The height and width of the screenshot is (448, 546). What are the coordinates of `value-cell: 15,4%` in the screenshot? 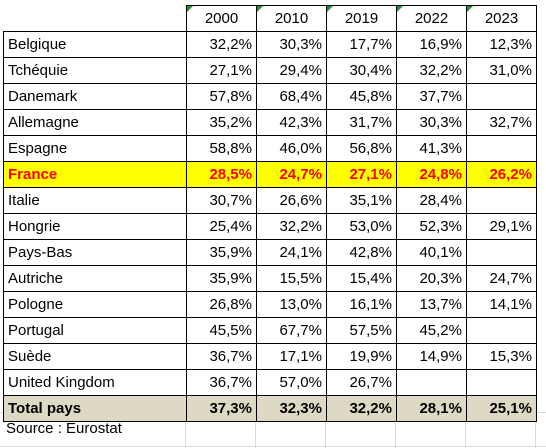 It's located at (361, 278).